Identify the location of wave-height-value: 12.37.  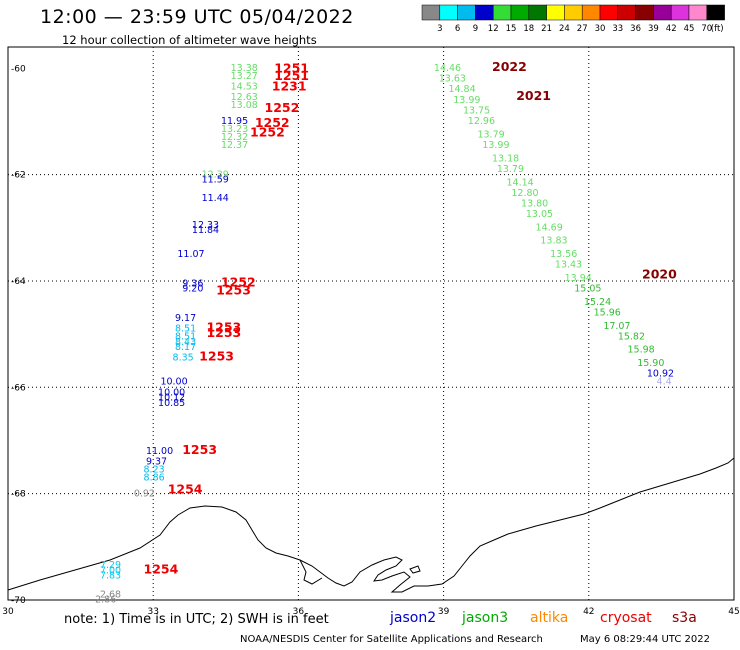
(234, 145).